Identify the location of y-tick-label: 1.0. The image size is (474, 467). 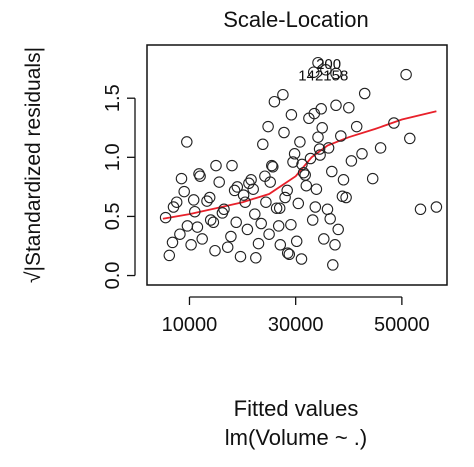
(113, 157).